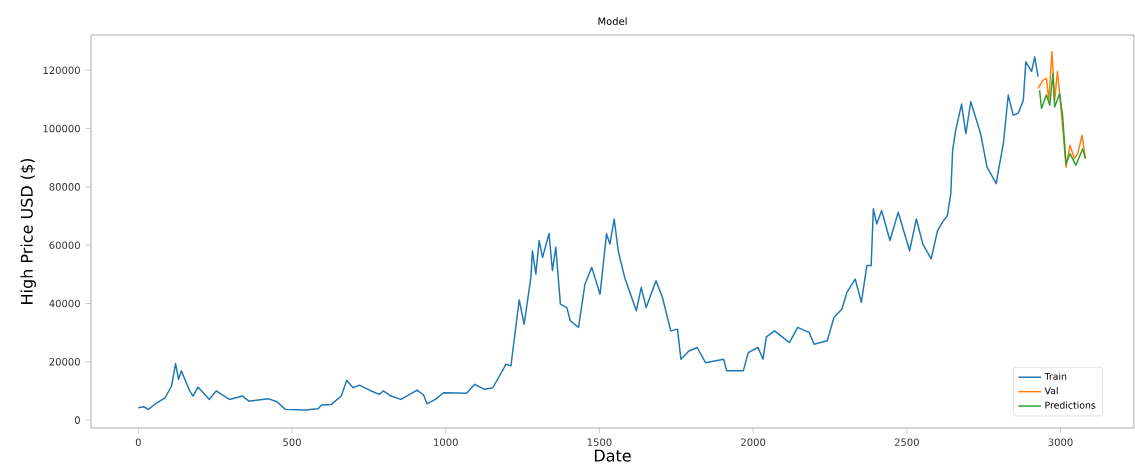  I want to click on x-tick-label: 2000, so click(753, 442).